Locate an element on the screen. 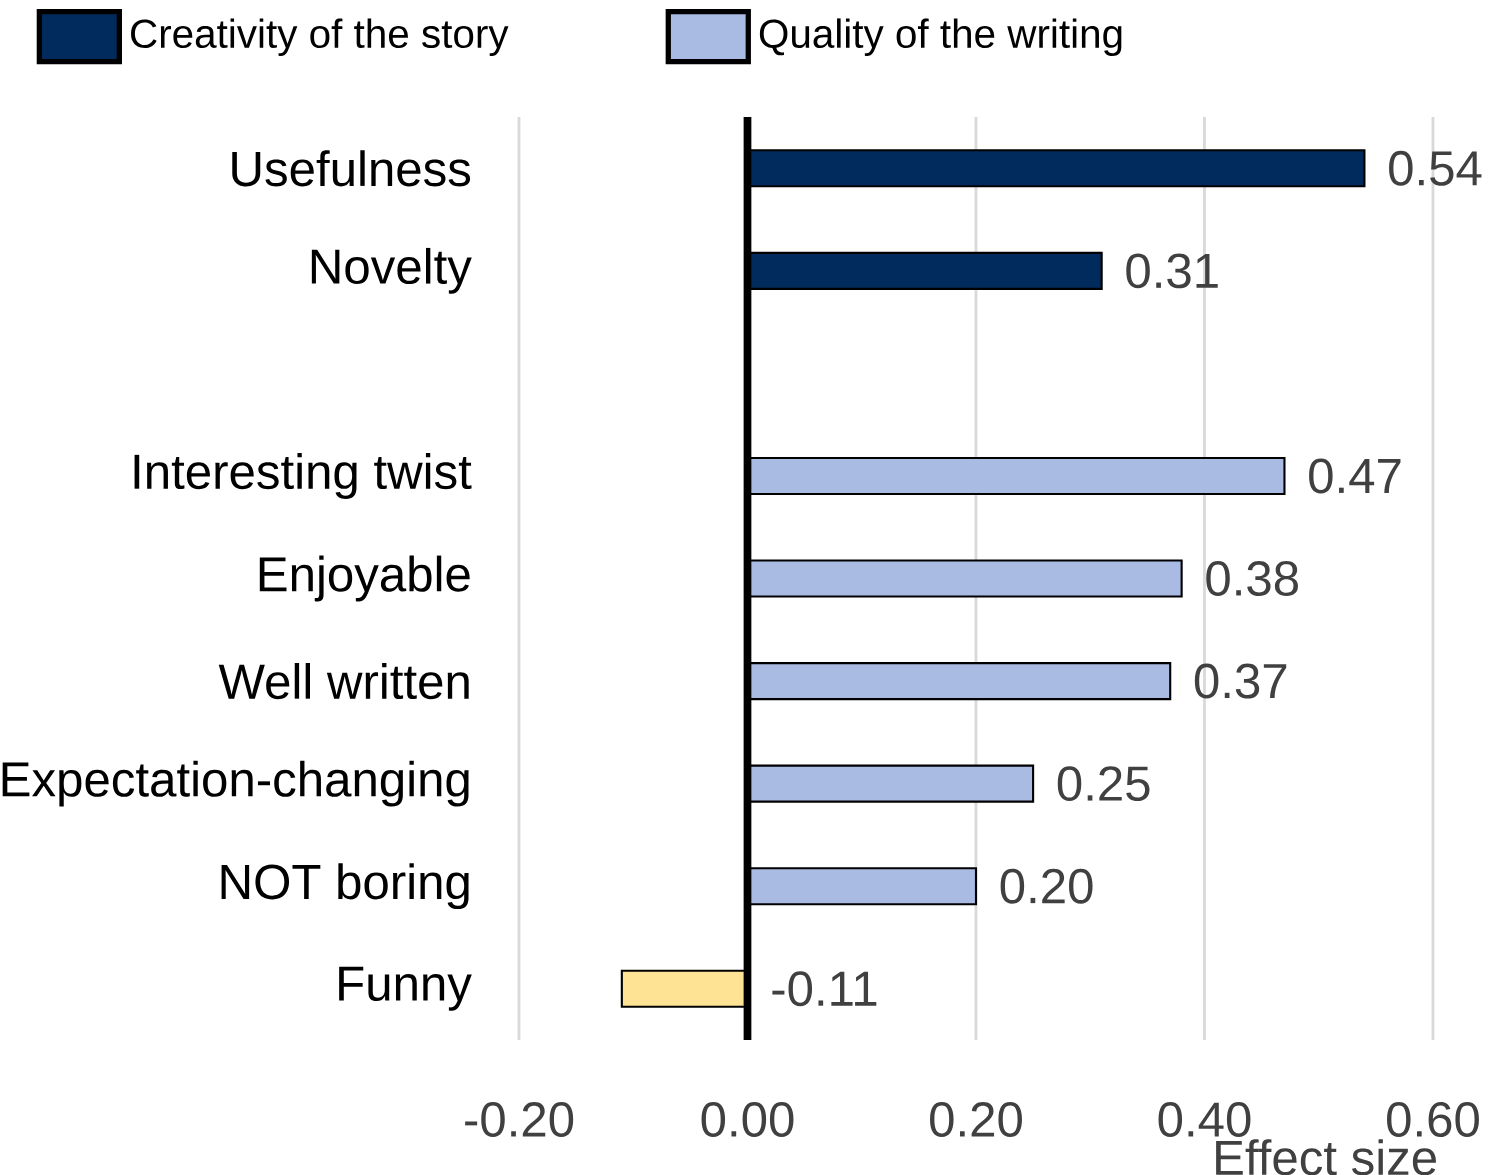 The height and width of the screenshot is (1175, 1490). data-label: -0.11 is located at coordinates (824, 989).